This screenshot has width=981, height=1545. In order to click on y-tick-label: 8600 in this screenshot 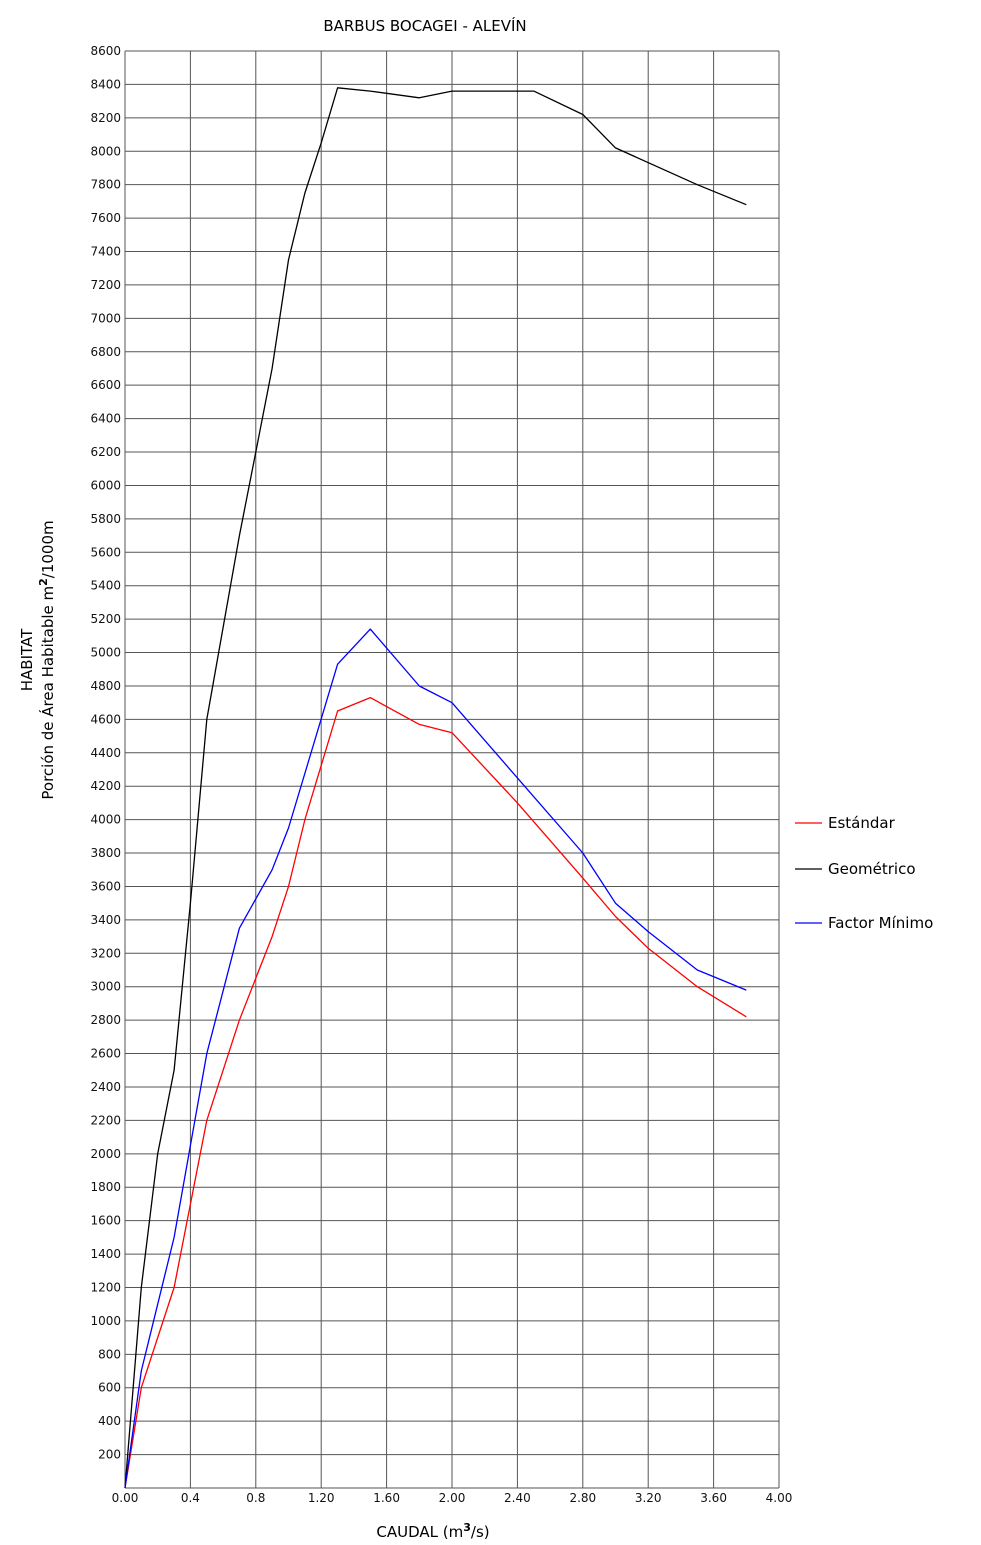, I will do `click(105, 51)`.